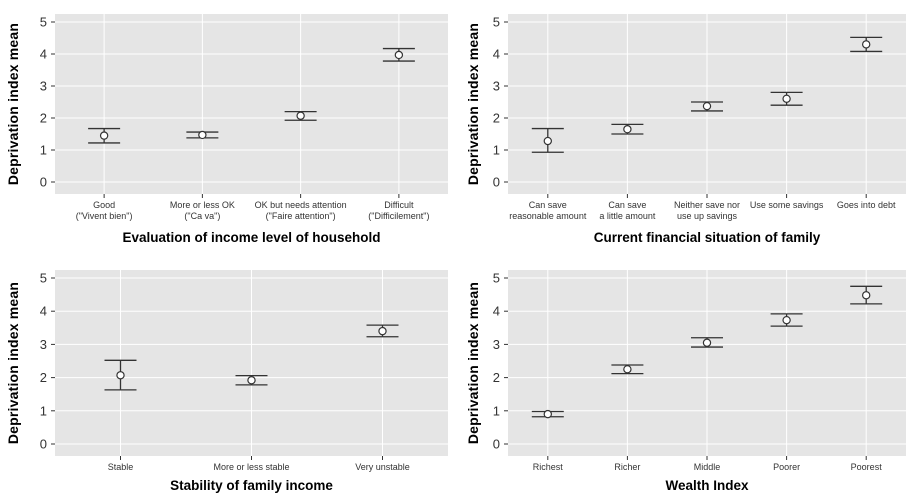  Describe the element at coordinates (707, 485) in the screenshot. I see `x-axis-title: Wealth Index` at that location.